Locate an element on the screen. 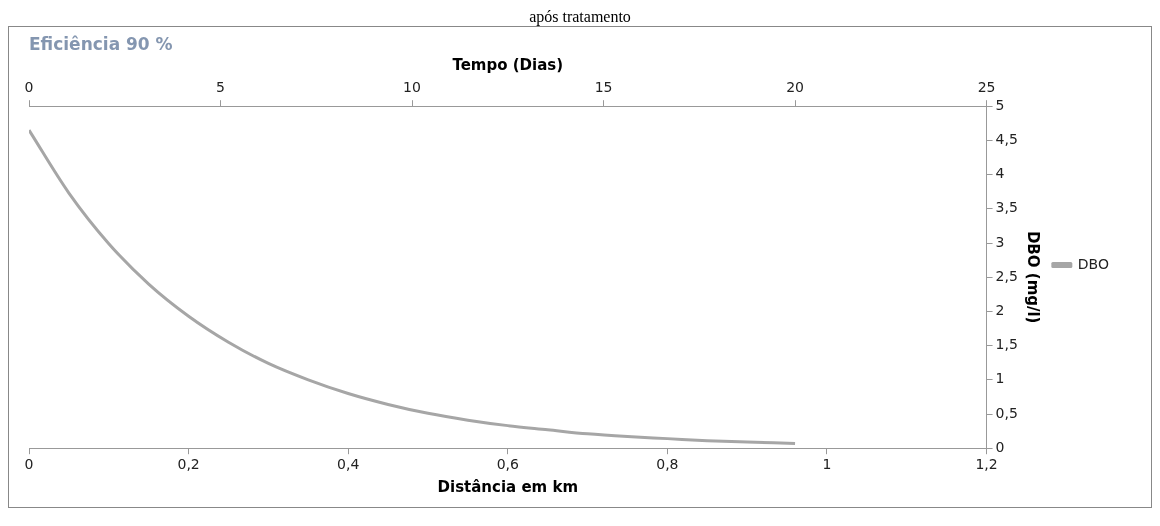 The height and width of the screenshot is (526, 1160). x2-tick-label: 5 is located at coordinates (220, 87).